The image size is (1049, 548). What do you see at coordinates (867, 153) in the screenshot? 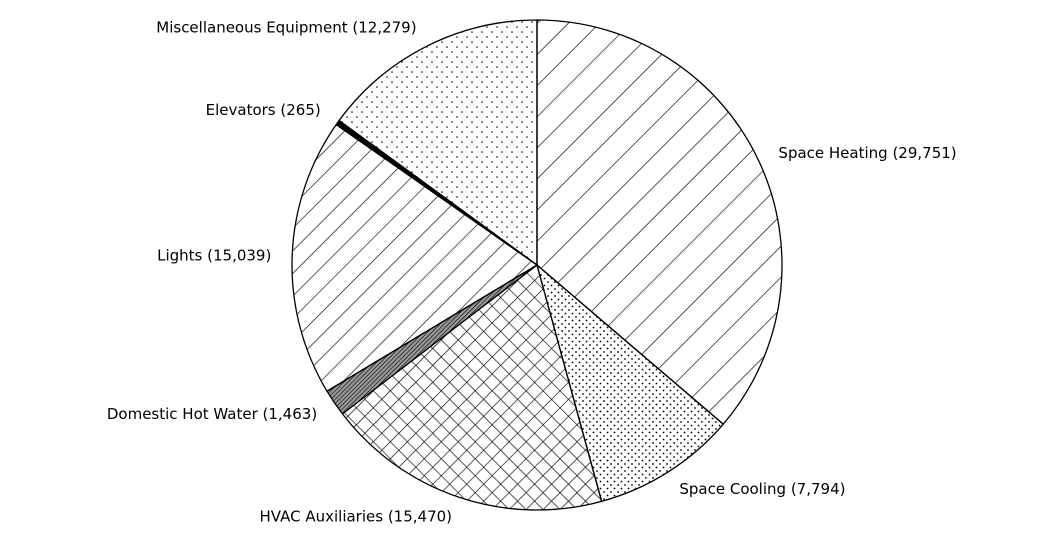
I see `slice-label: Space Heating (29,751)` at bounding box center [867, 153].